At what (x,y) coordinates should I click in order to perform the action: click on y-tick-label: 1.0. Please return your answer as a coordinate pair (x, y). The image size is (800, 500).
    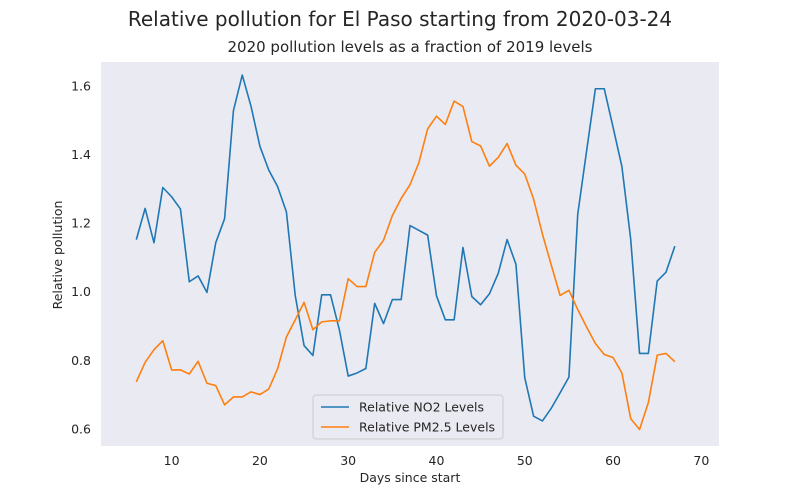
    Looking at the image, I should click on (81, 291).